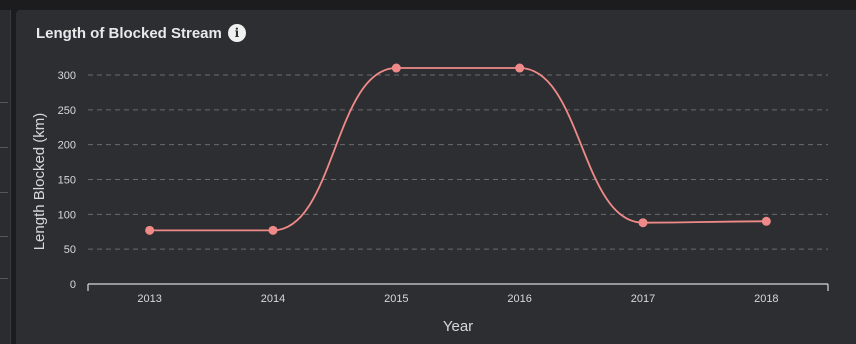 This screenshot has width=856, height=344. What do you see at coordinates (5, 177) in the screenshot?
I see `adjacent-panel-edge` at bounding box center [5, 177].